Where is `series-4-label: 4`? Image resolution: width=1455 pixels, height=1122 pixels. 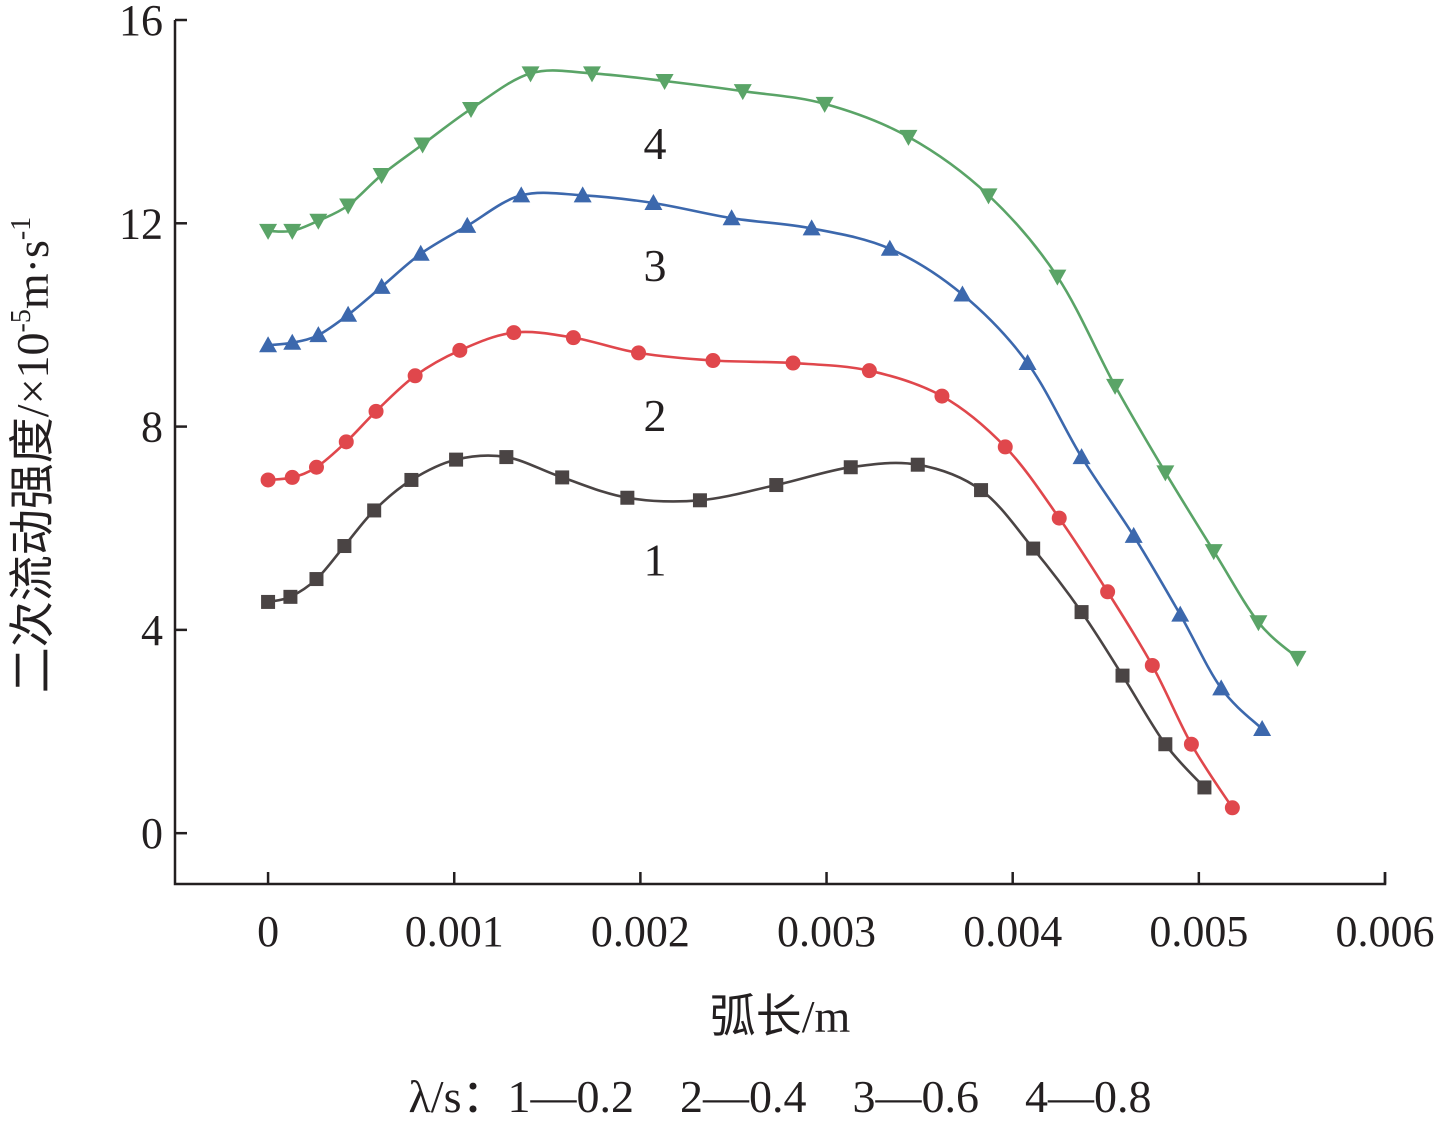 series-4-label: 4 is located at coordinates (655, 143).